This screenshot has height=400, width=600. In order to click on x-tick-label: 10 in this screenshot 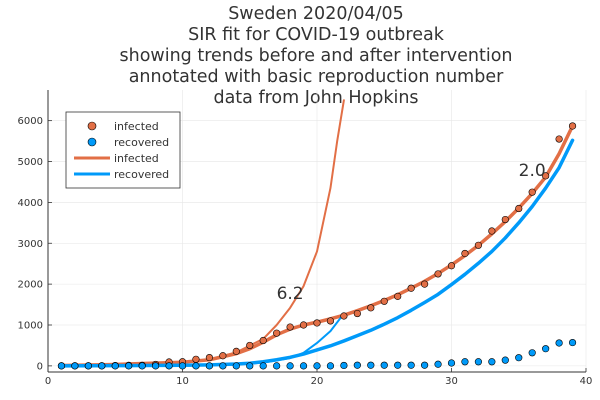, I will do `click(182, 381)`.